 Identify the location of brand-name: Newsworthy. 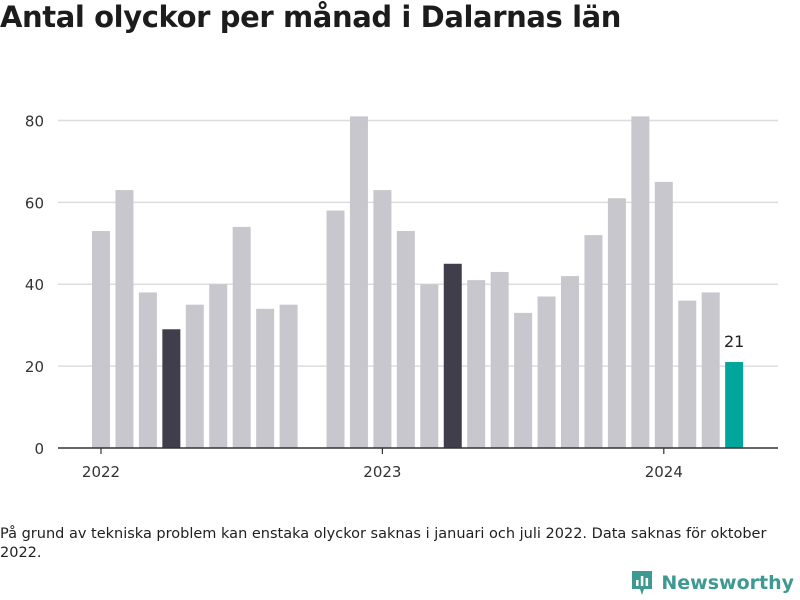
(727, 583).